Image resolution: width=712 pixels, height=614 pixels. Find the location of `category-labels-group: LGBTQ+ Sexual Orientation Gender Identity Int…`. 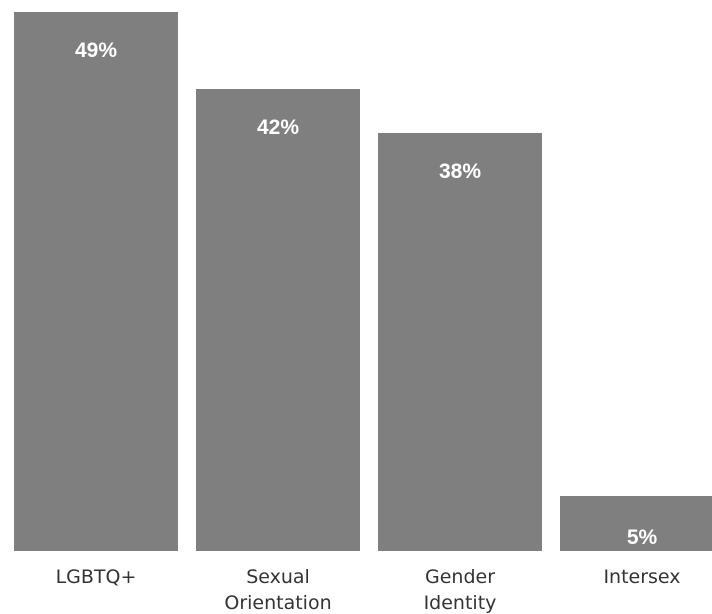

category-labels-group: LGBTQ+ Sexual Orientation Gender Identity Int… is located at coordinates (368, 590).